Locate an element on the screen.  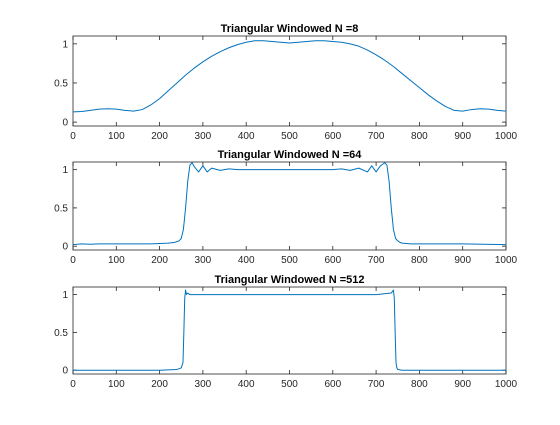
subplot-title: Triangular Windowed N =512 is located at coordinates (290, 280).